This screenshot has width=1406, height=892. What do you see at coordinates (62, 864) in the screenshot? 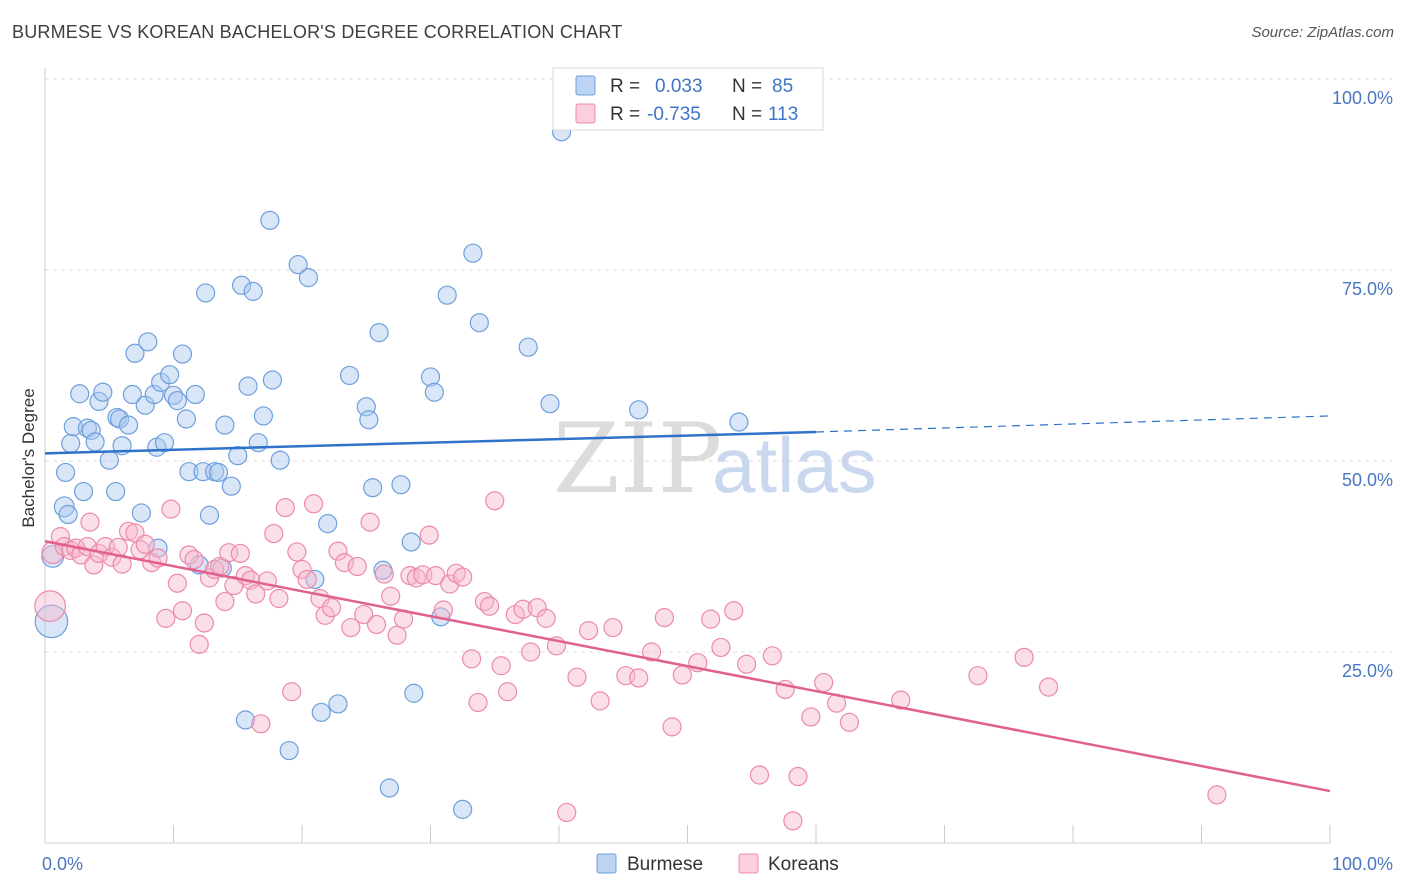
I see `x-tick-label-0: 0.0%` at bounding box center [62, 864].